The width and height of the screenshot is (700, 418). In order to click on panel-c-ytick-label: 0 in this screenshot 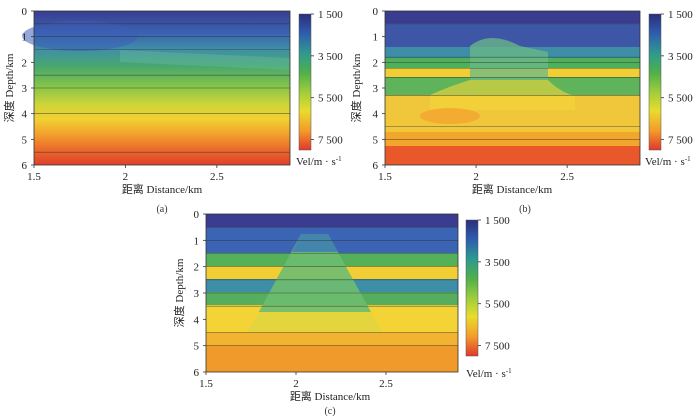, I will do `click(197, 215)`.